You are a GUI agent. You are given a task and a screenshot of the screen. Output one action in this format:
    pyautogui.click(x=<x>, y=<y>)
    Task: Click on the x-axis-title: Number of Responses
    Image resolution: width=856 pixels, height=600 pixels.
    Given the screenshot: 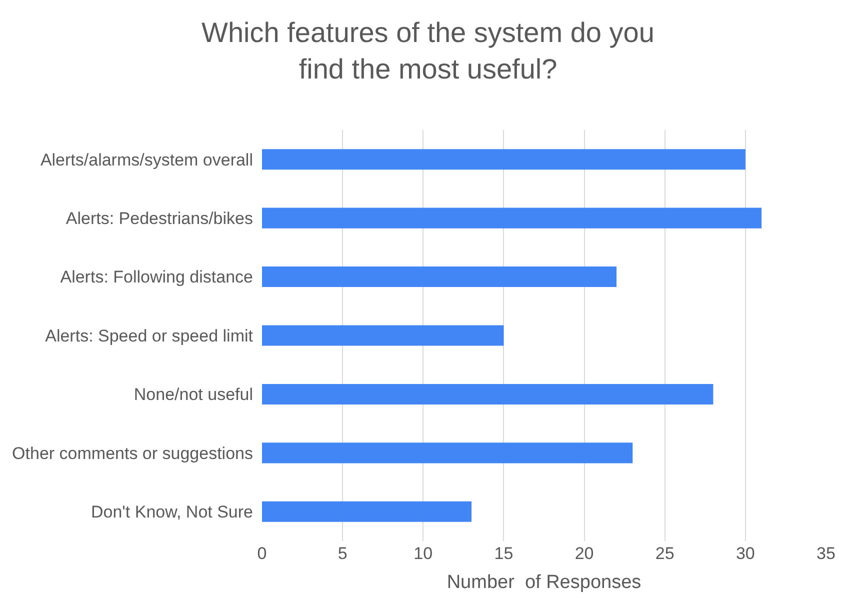 What is the action you would take?
    pyautogui.click(x=544, y=582)
    